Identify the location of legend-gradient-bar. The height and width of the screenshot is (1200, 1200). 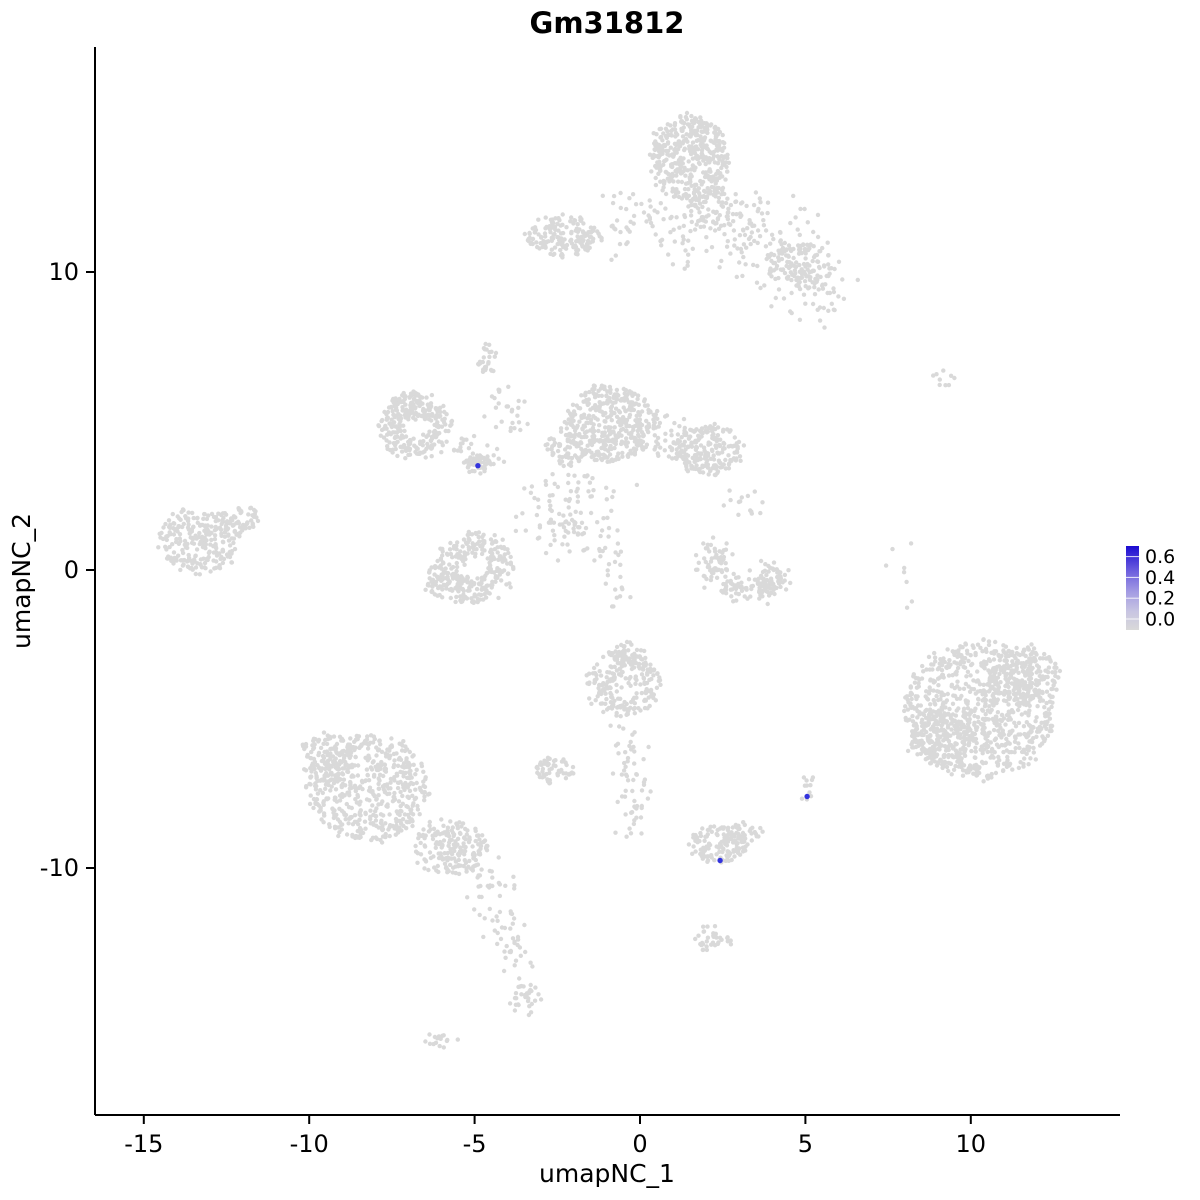
(1132, 588).